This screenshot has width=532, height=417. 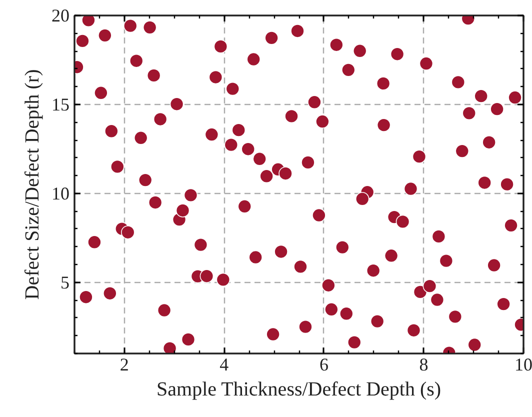 What do you see at coordinates (523, 364) in the screenshot?
I see `x-tick-label: 10` at bounding box center [523, 364].